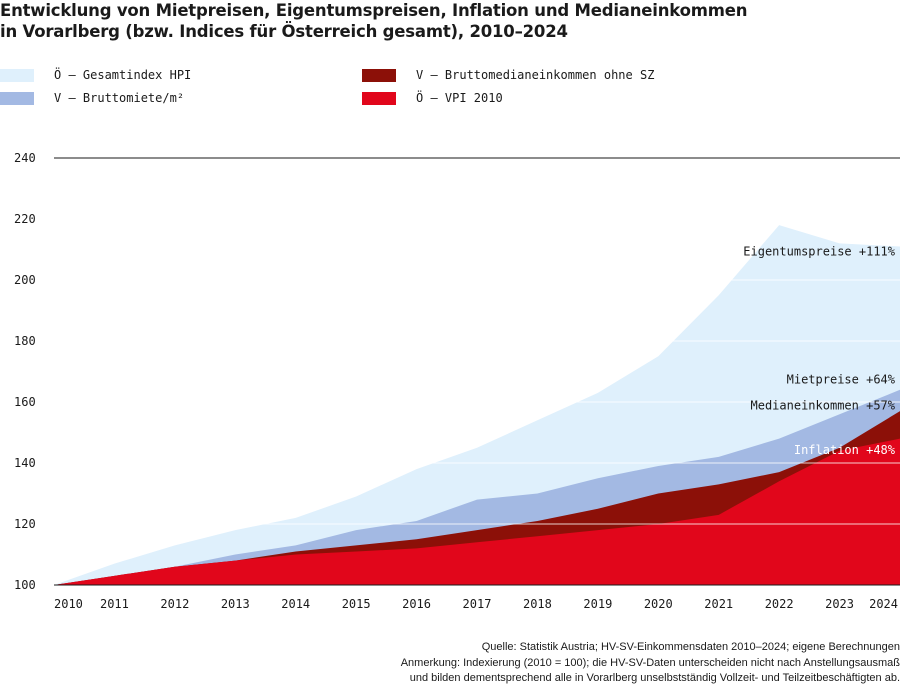  Describe the element at coordinates (295, 604) in the screenshot. I see `x-tick-label-2014: 2014` at that location.